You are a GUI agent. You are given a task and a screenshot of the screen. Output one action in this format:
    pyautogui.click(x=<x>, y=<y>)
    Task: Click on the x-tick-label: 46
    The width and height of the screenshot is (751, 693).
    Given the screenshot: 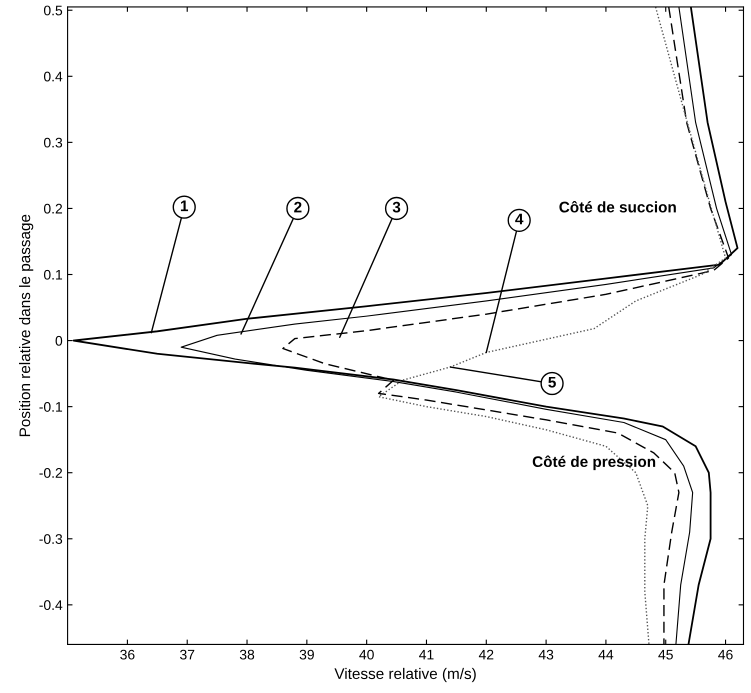 What is the action you would take?
    pyautogui.click(x=725, y=655)
    